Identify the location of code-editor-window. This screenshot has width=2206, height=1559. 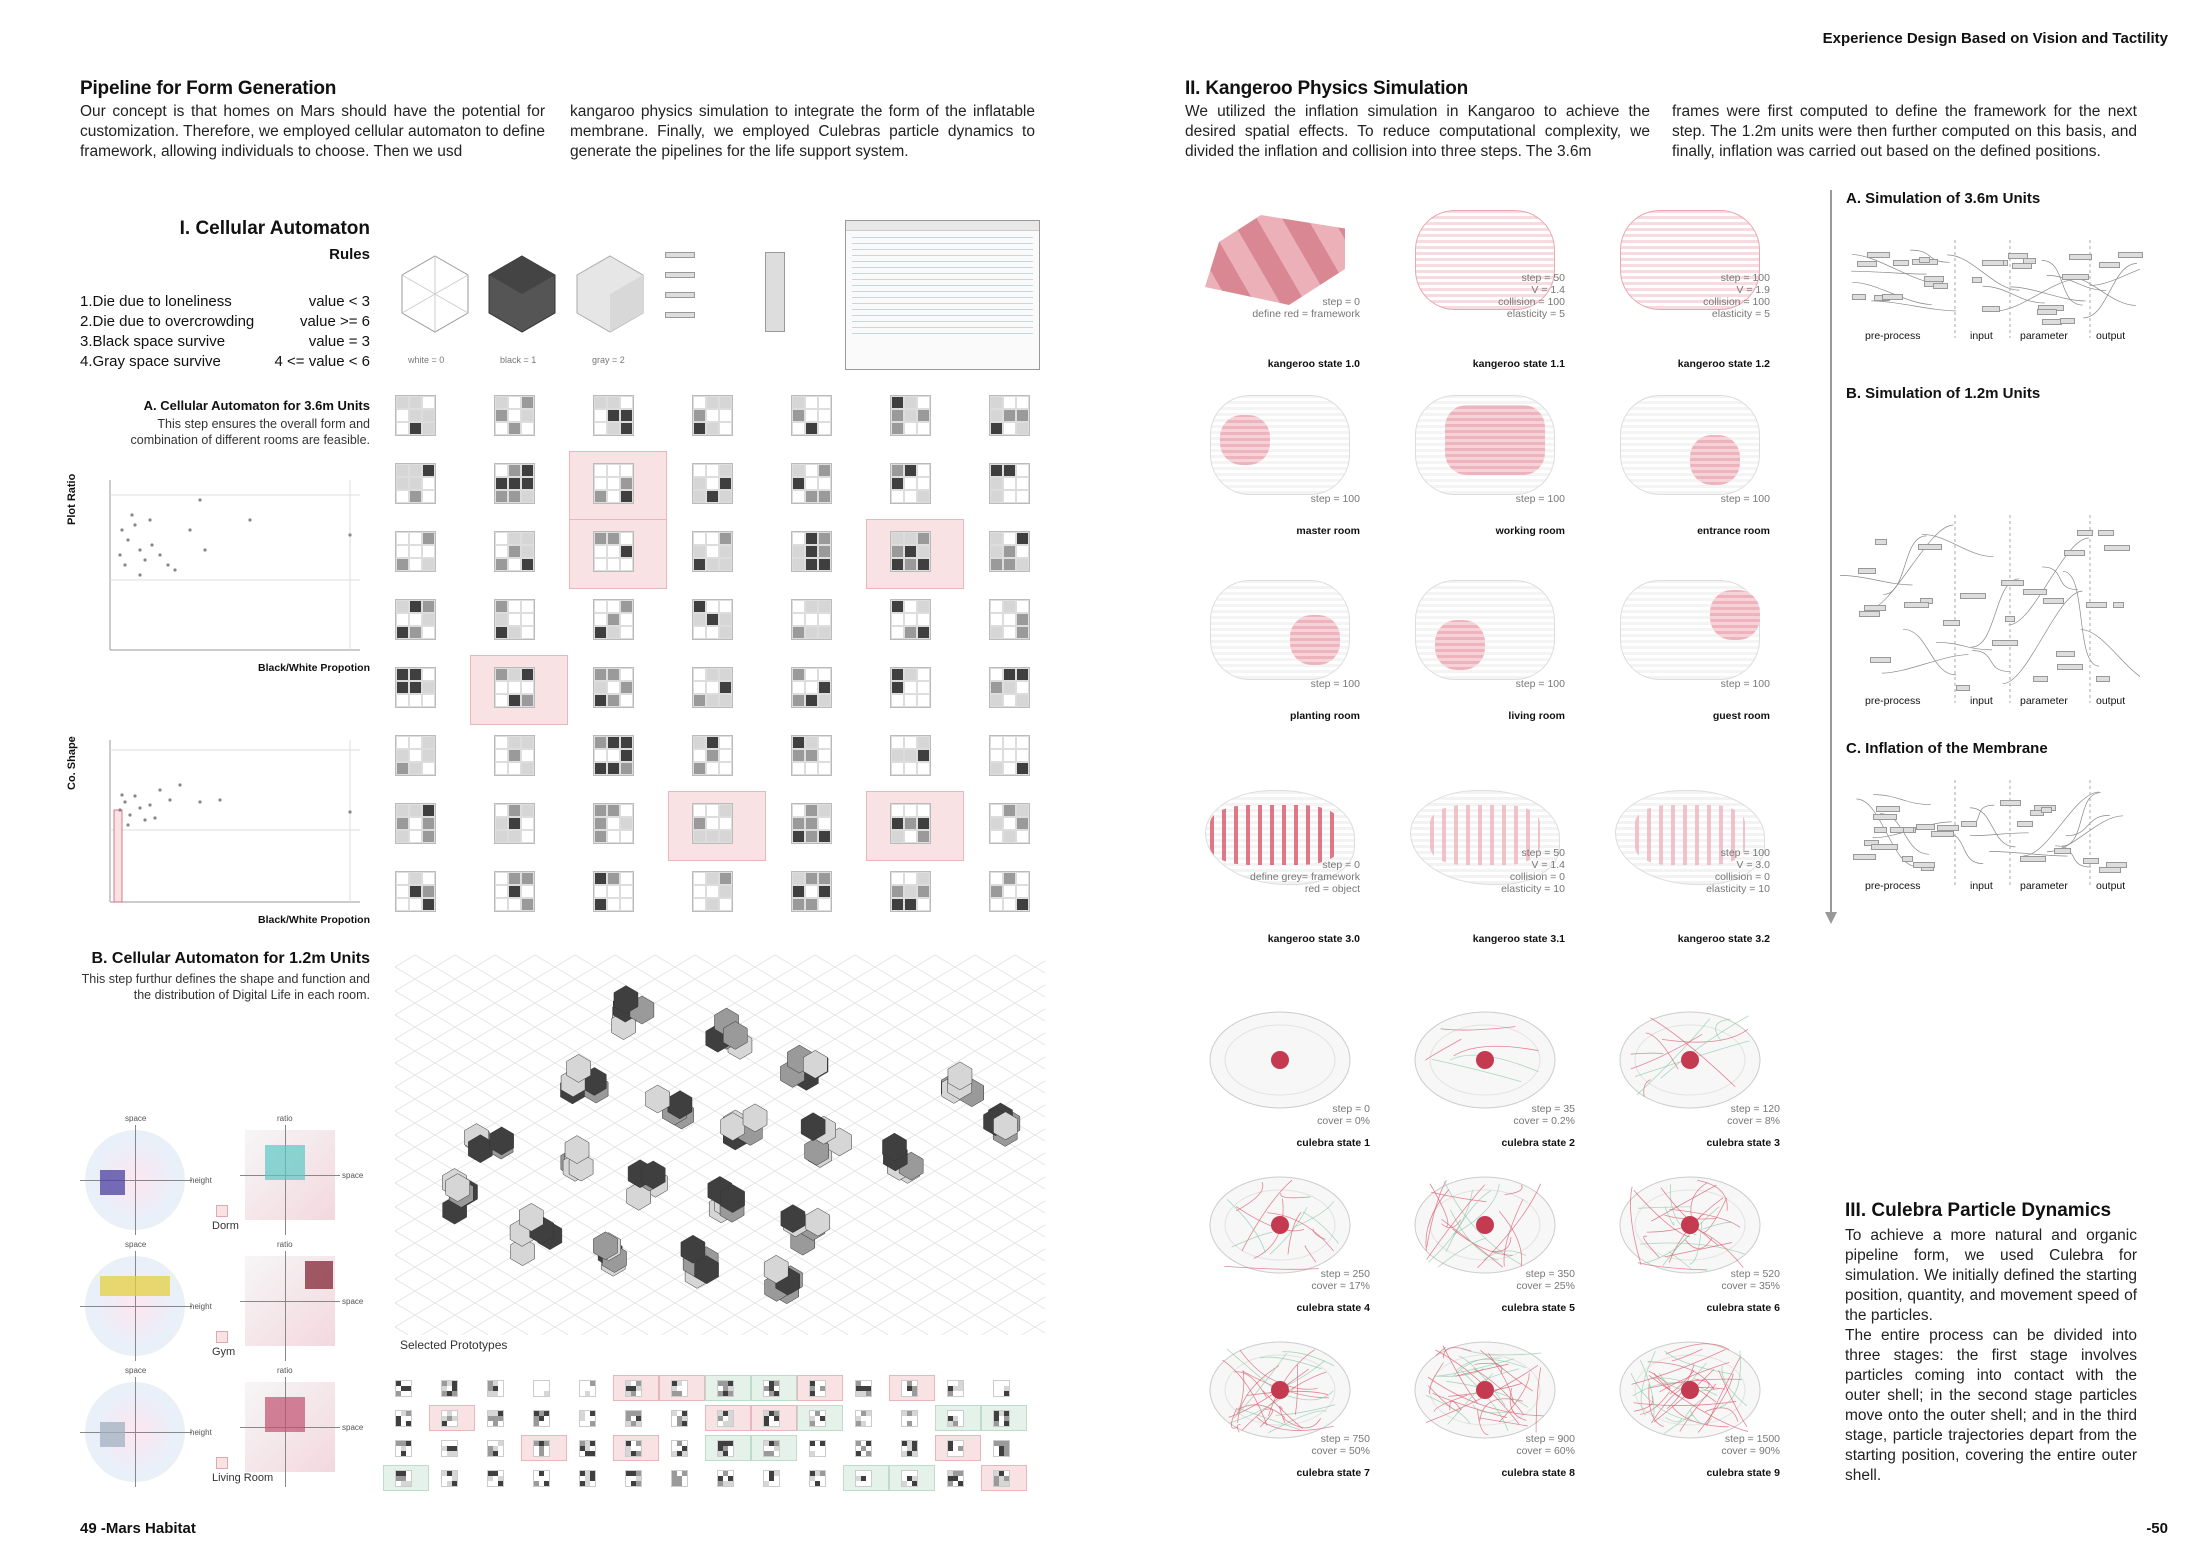
(942, 295).